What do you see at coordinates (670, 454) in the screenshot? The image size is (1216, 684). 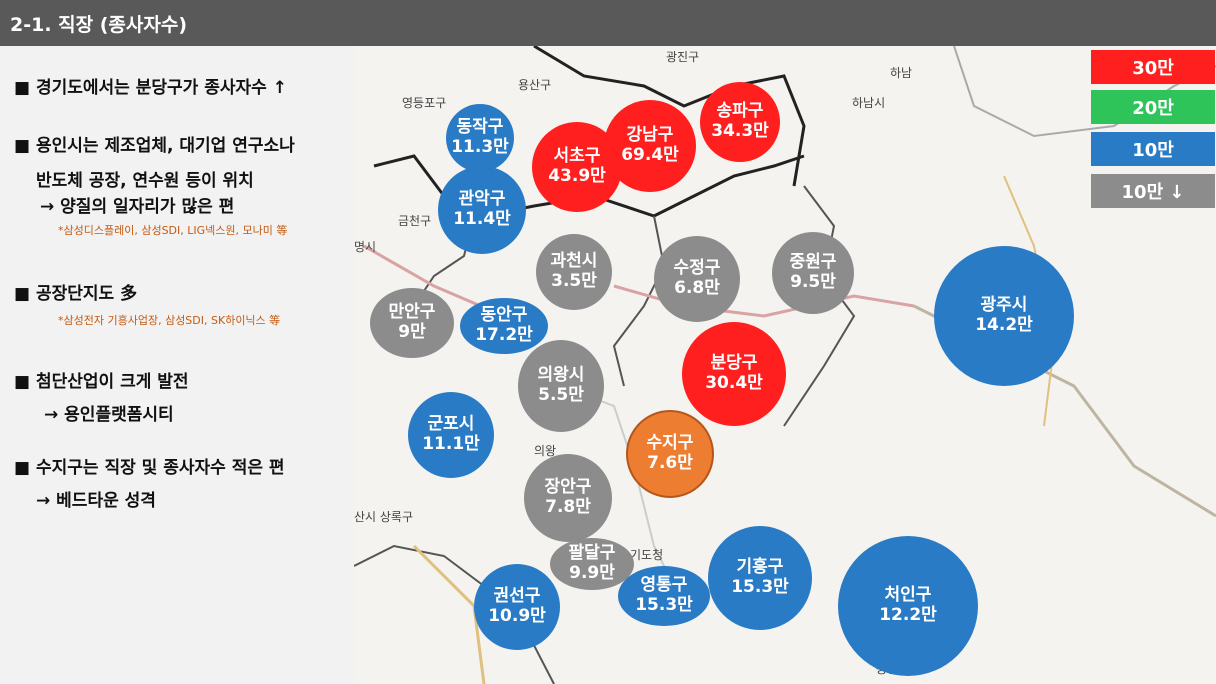 I see `bubble-suji: 수지구 7.6만` at bounding box center [670, 454].